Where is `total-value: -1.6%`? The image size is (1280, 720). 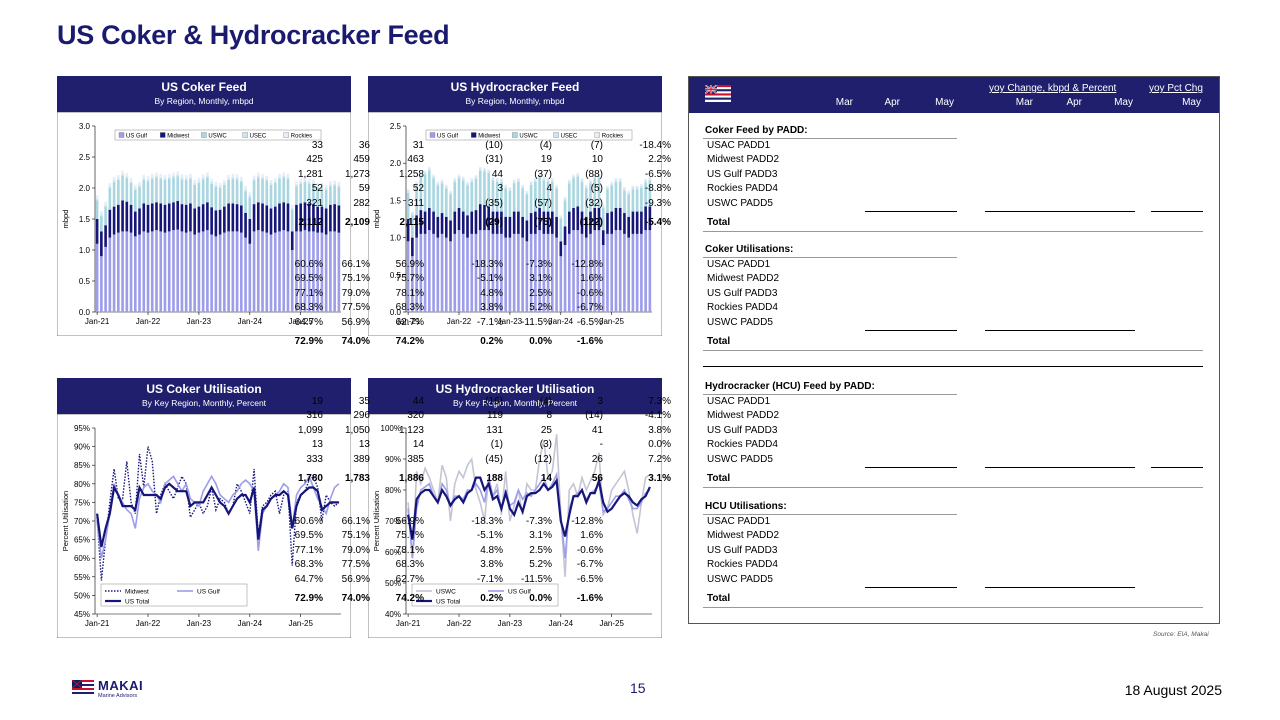 total-value: -1.6% is located at coordinates (589, 598).